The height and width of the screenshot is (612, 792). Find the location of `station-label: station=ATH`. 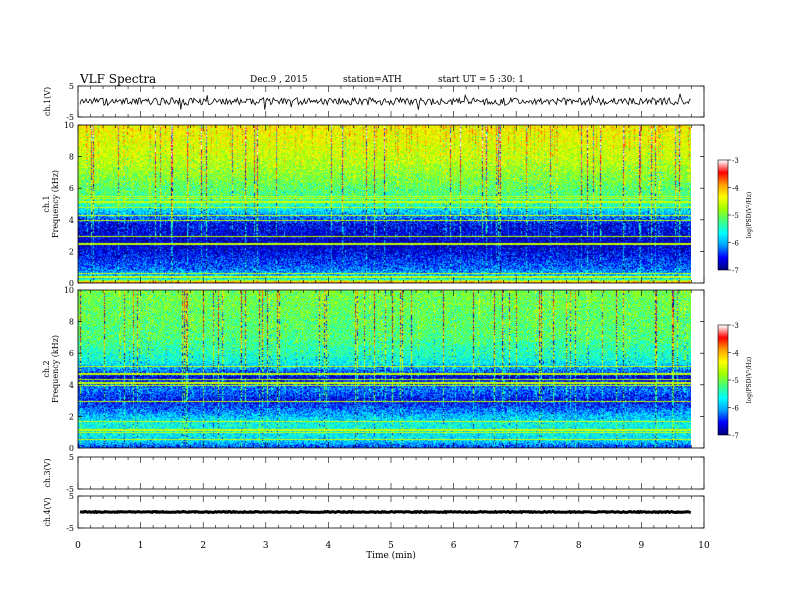

station-label: station=ATH is located at coordinates (372, 80).